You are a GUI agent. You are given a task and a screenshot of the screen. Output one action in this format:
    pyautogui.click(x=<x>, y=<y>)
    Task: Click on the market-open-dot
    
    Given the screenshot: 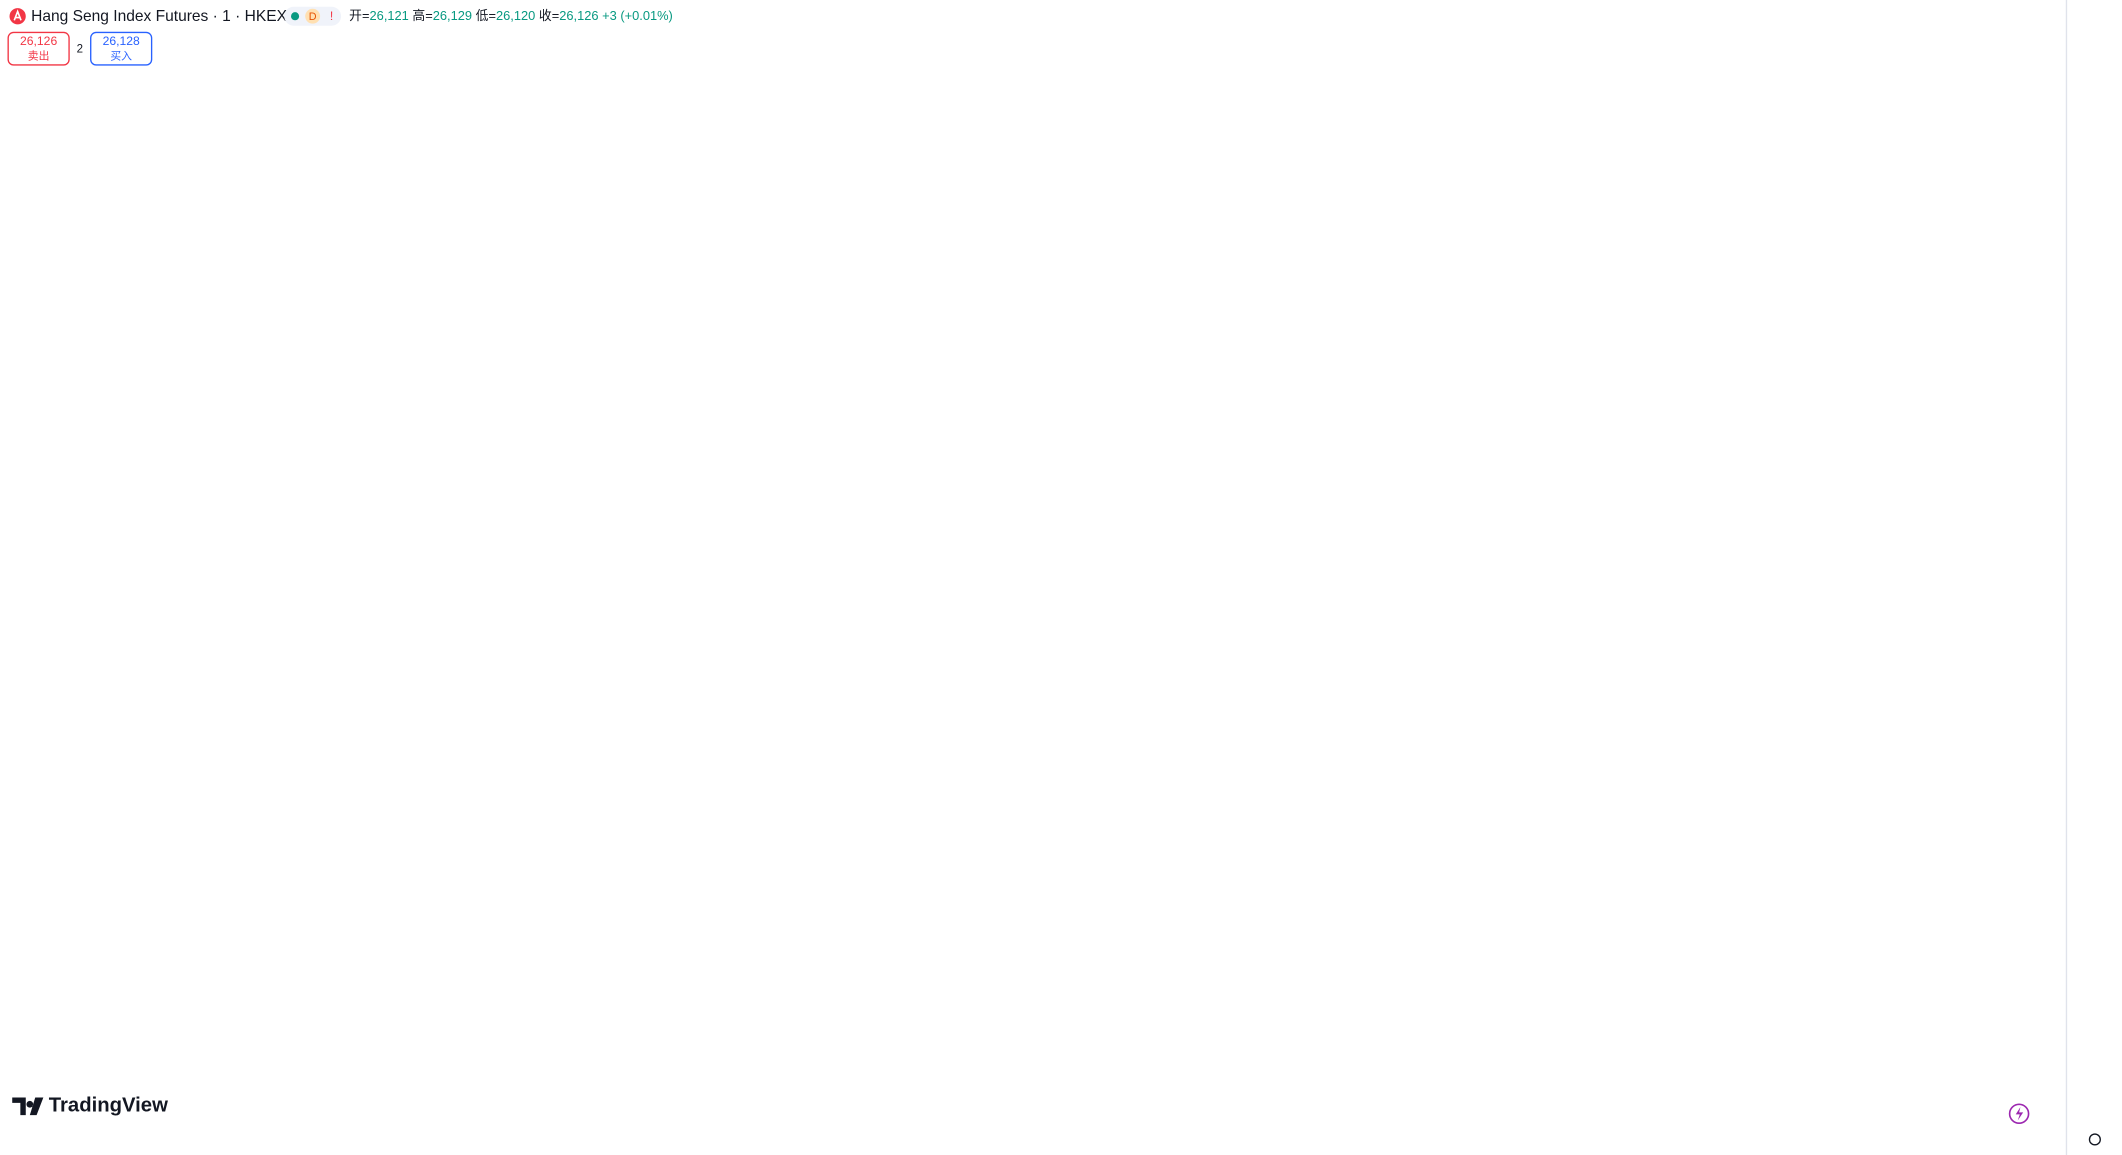 What is the action you would take?
    pyautogui.click(x=295, y=16)
    